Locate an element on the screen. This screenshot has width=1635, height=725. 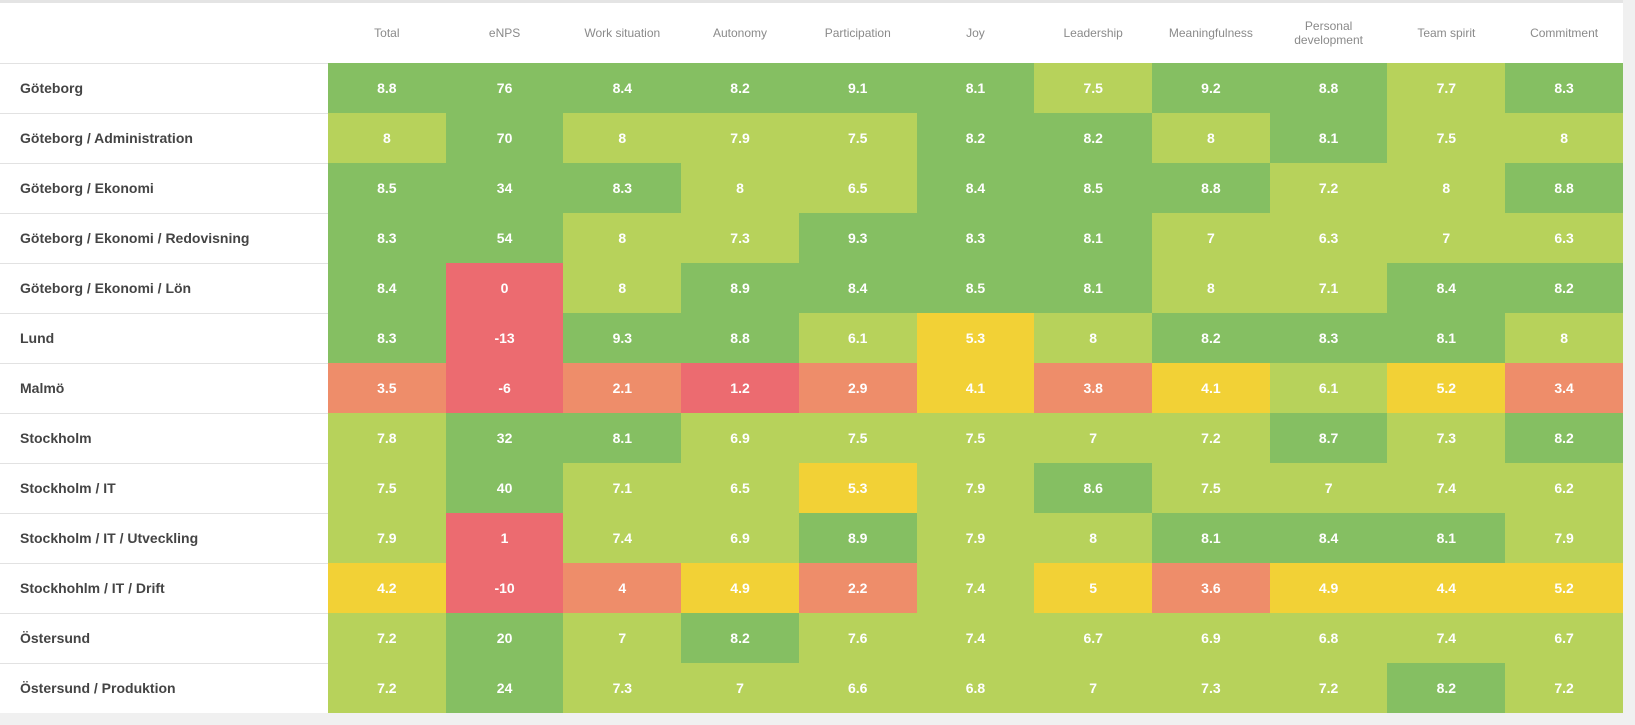
heatmap-cell: 2.9 is located at coordinates (857, 388).